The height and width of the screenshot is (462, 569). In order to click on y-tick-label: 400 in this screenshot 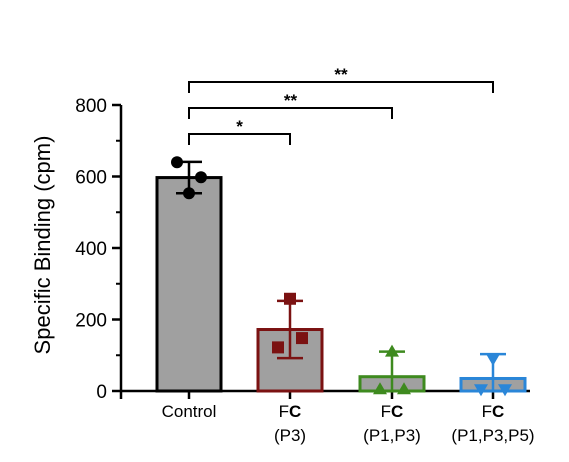, I will do `click(91, 249)`.